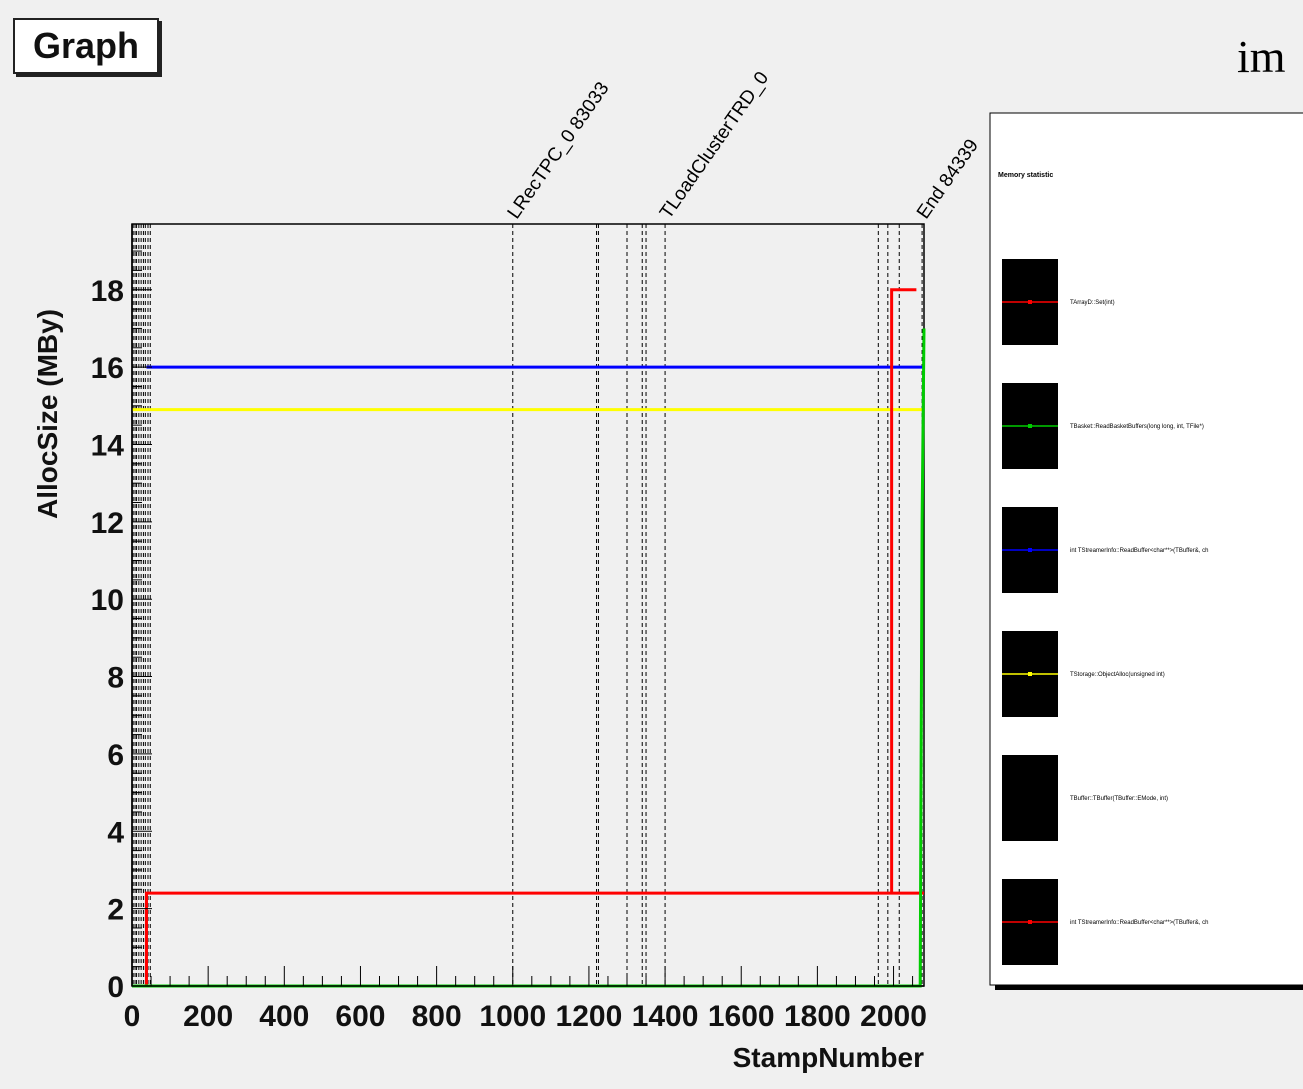 Image resolution: width=1303 pixels, height=1089 pixels. I want to click on corner-text: im, so click(1261, 56).